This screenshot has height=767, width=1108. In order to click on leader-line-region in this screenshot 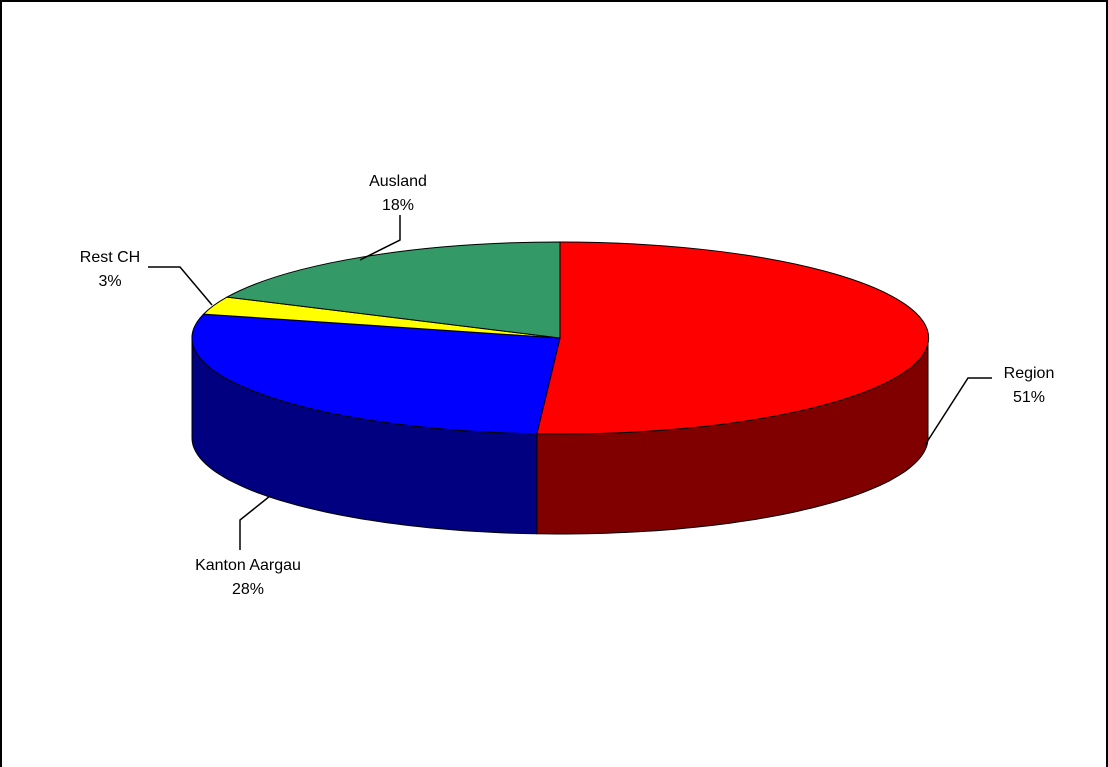, I will do `click(958, 411)`.